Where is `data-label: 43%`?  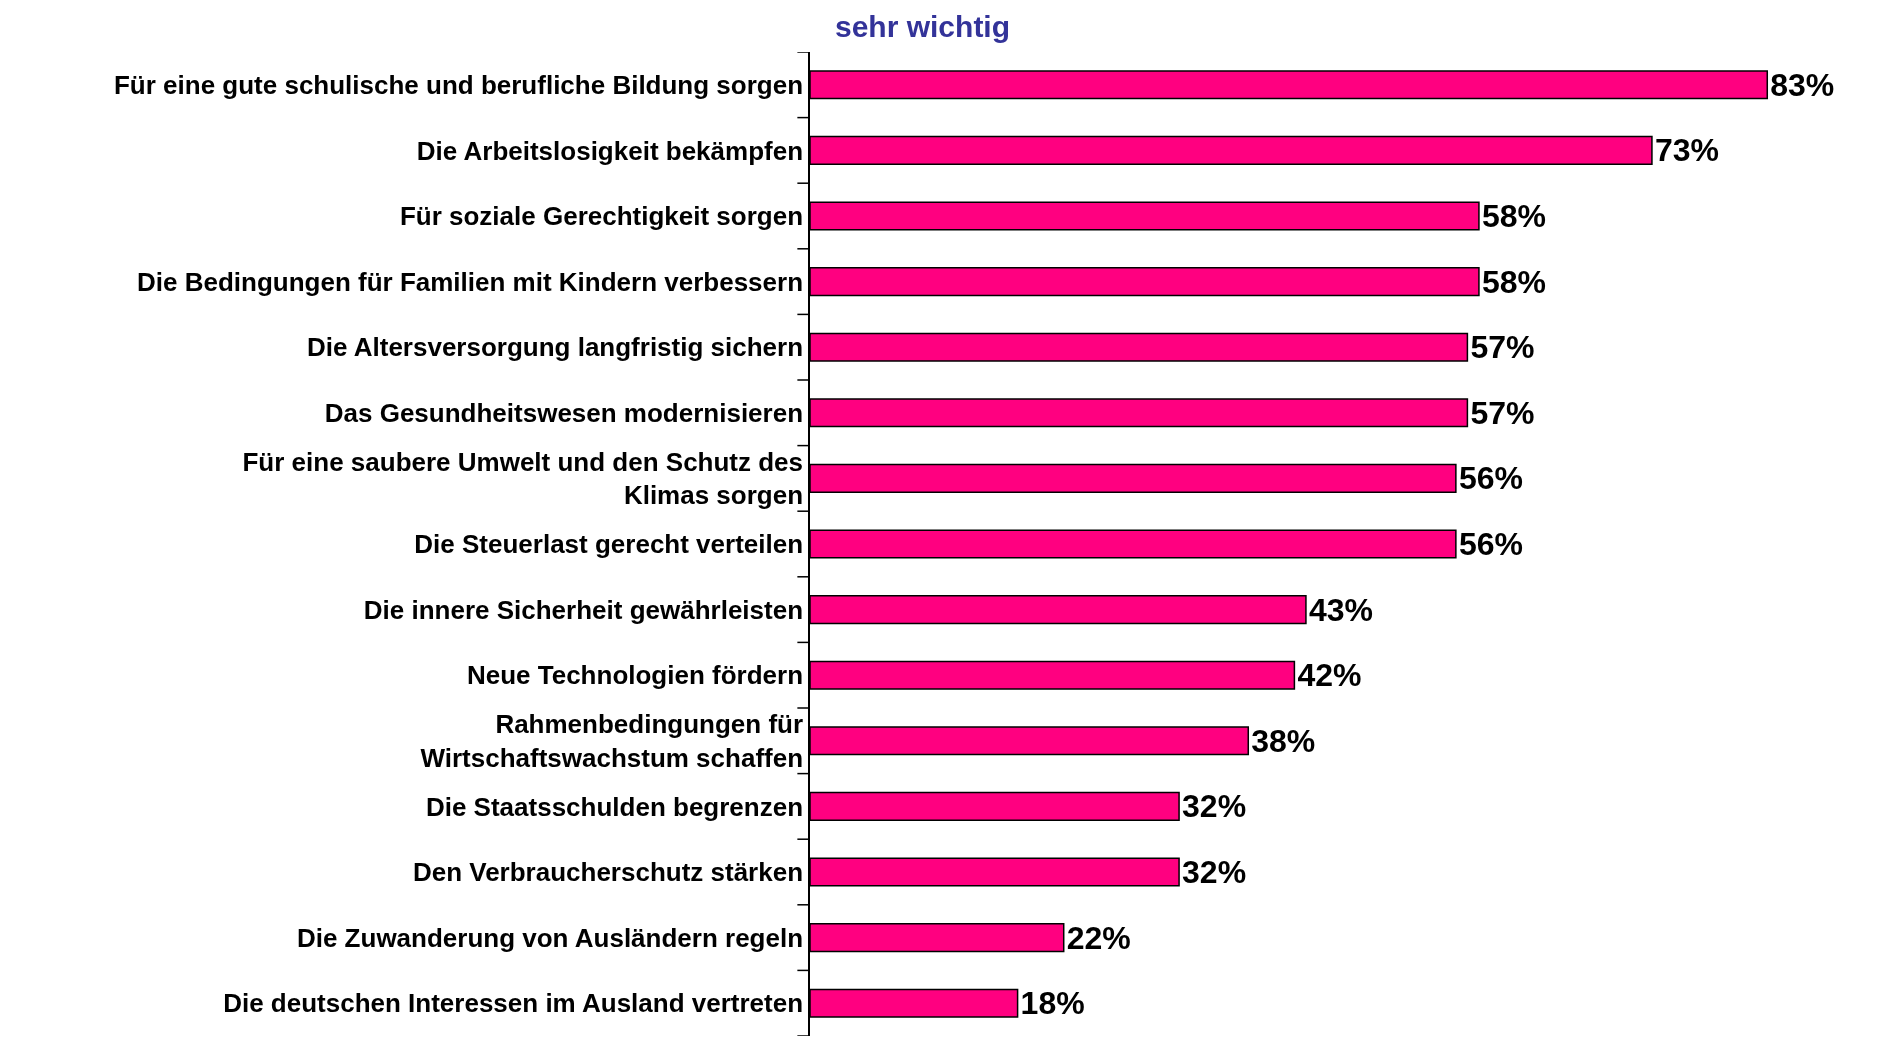
data-label: 43% is located at coordinates (1340, 609).